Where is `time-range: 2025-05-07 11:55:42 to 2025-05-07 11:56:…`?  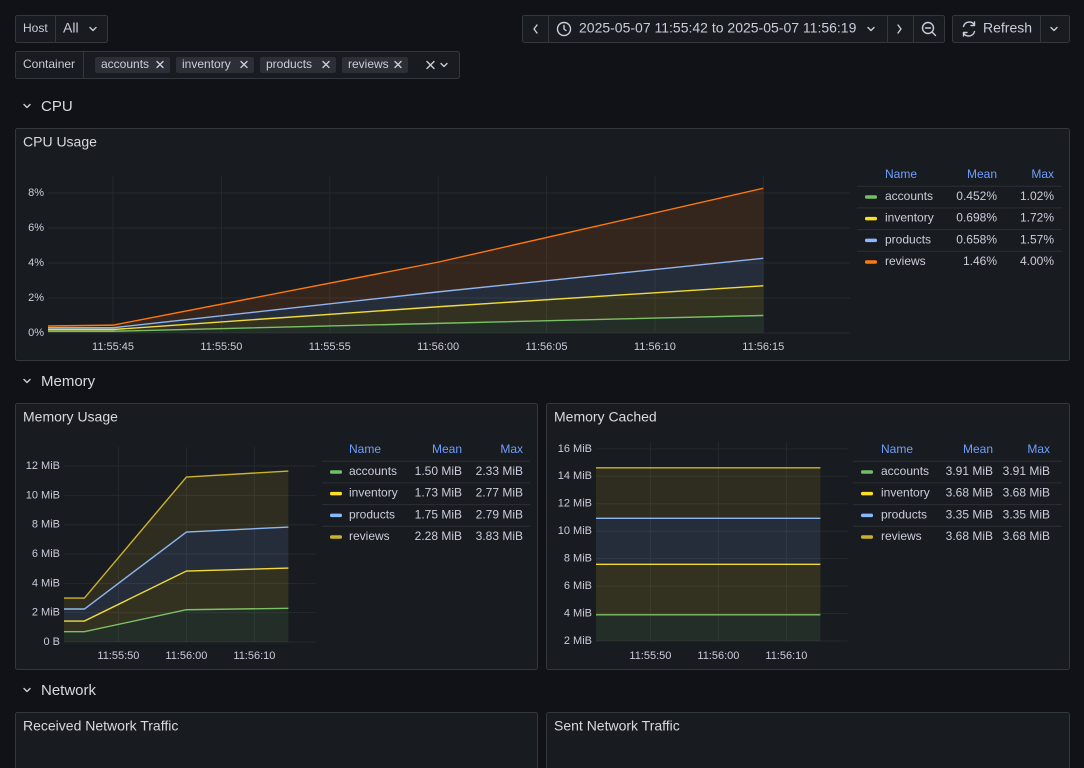
time-range: 2025-05-07 11:55:42 to 2025-05-07 11:56:… is located at coordinates (718, 28).